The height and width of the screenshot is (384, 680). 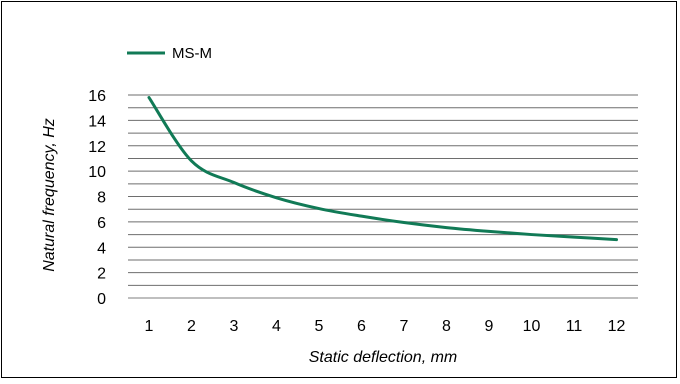 I want to click on x-tick-label-12: 12, so click(x=617, y=326).